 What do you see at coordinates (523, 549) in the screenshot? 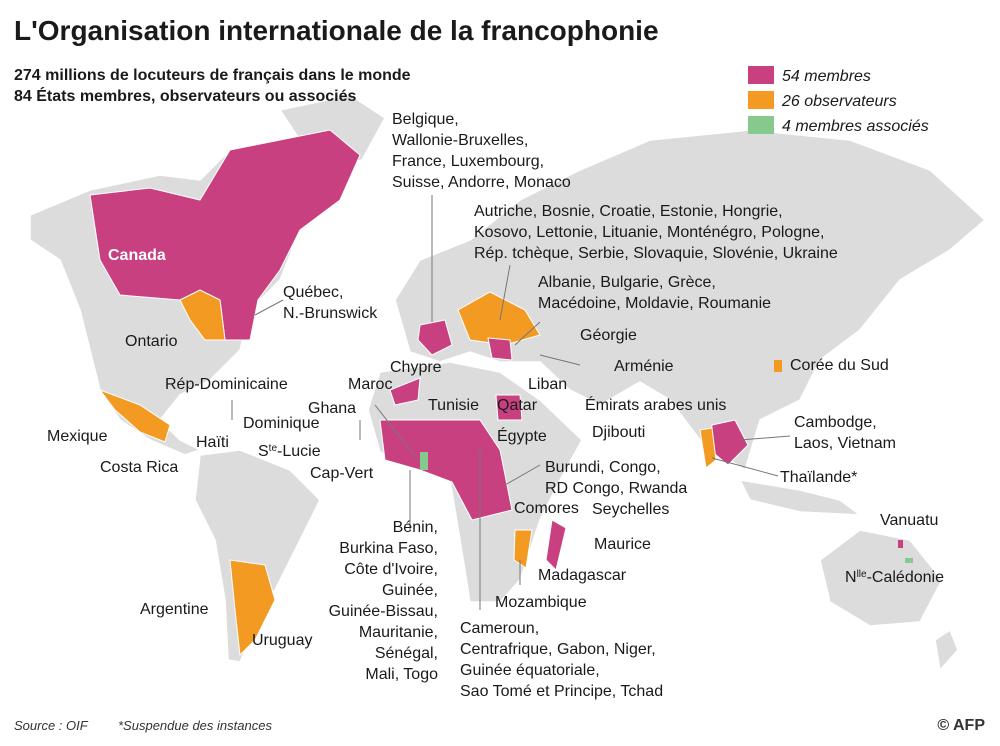
I see `mozambique-area` at bounding box center [523, 549].